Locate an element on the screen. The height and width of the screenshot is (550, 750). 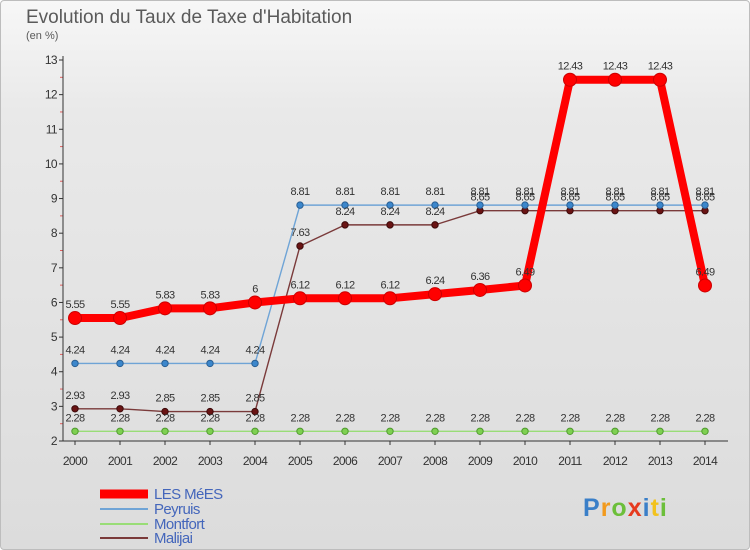
legend-label: Malijai is located at coordinates (173, 538).